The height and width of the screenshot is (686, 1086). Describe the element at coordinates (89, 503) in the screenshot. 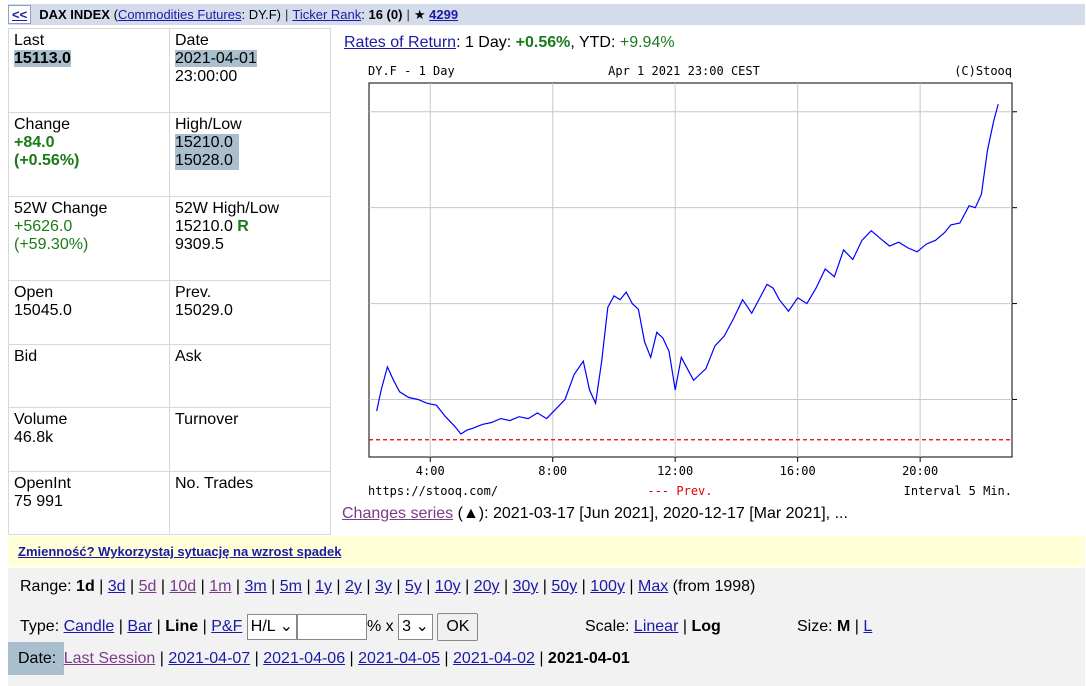

I see `openint-cell: OpenInt 75 991` at that location.